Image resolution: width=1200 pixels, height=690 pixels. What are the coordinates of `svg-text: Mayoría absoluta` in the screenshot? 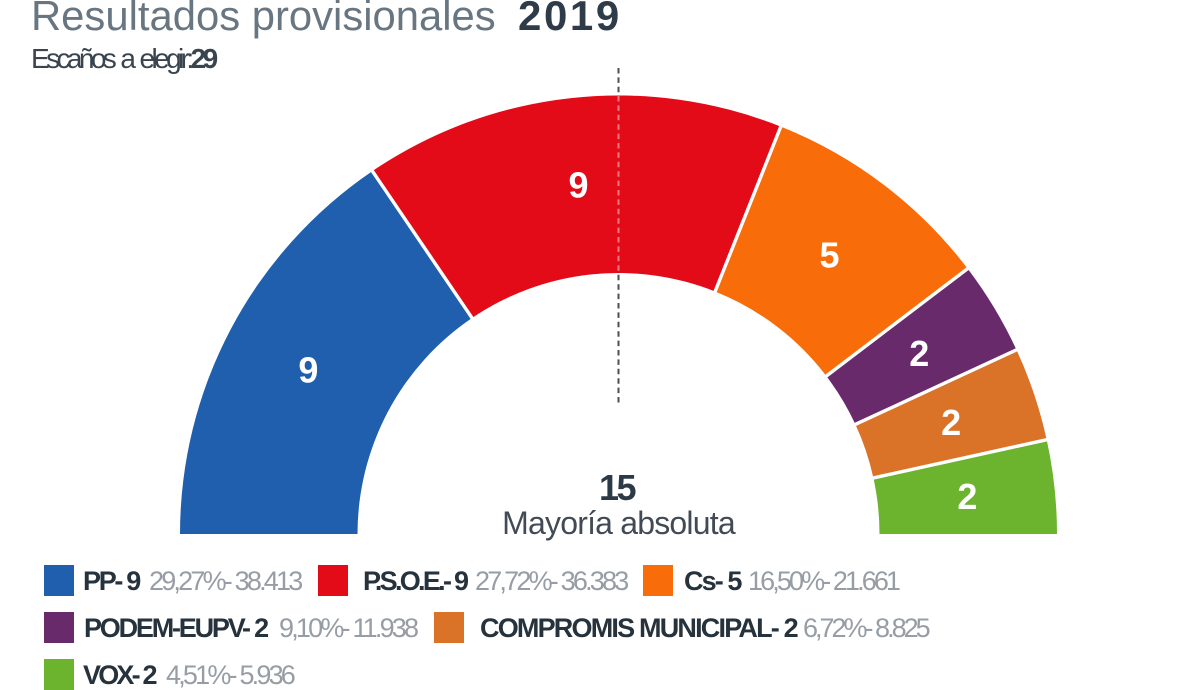 It's located at (619, 523).